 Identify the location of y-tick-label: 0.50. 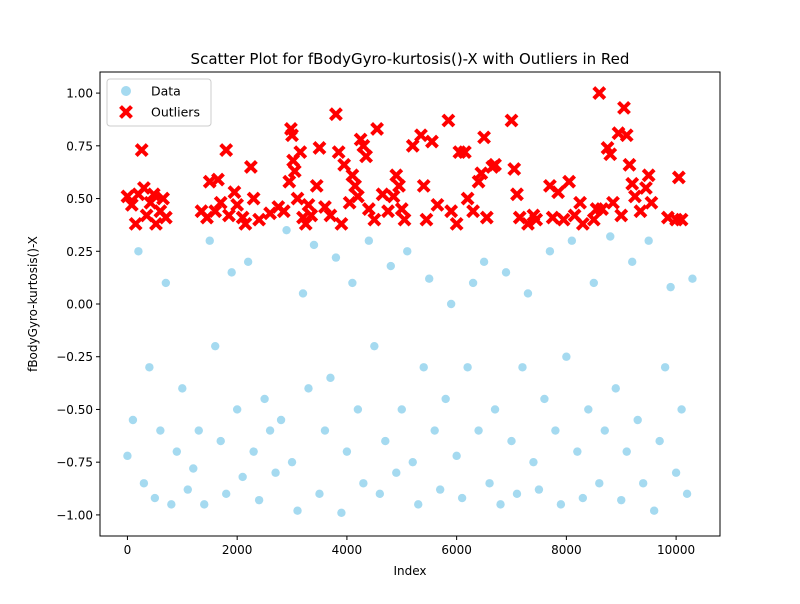
(79, 199).